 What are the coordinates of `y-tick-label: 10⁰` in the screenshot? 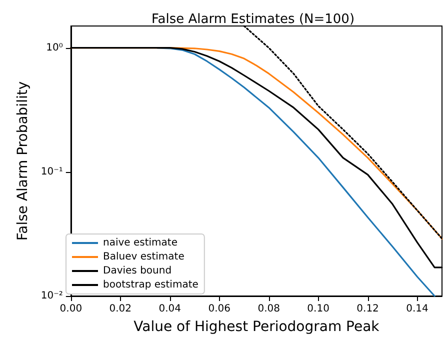 It's located at (54, 48).